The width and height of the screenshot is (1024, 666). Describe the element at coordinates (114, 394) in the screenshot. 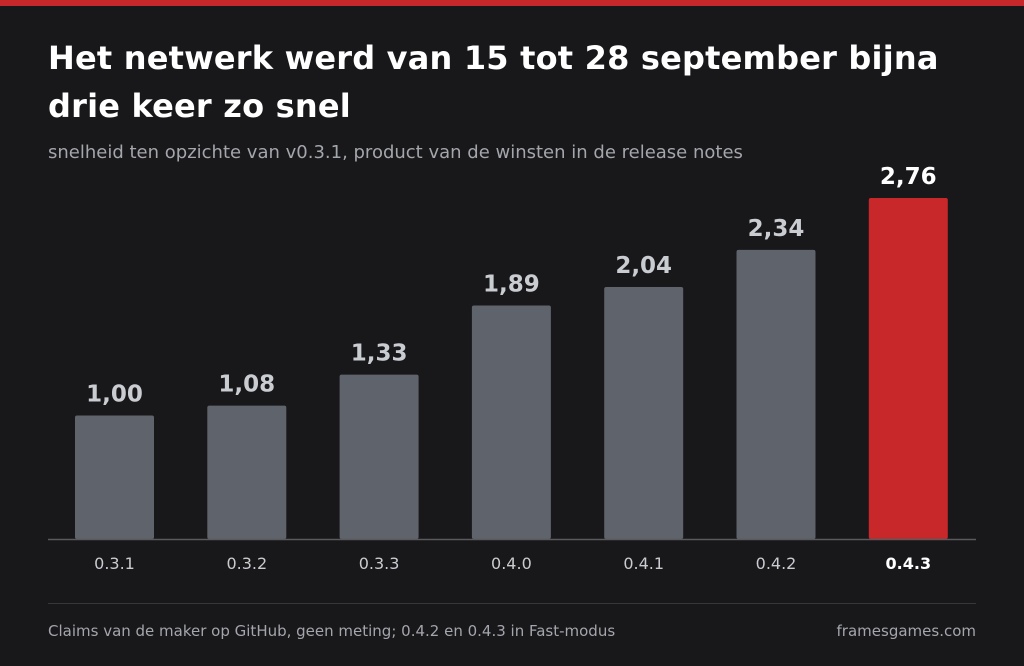

I see `value-label-0.3.1: 1,00` at that location.